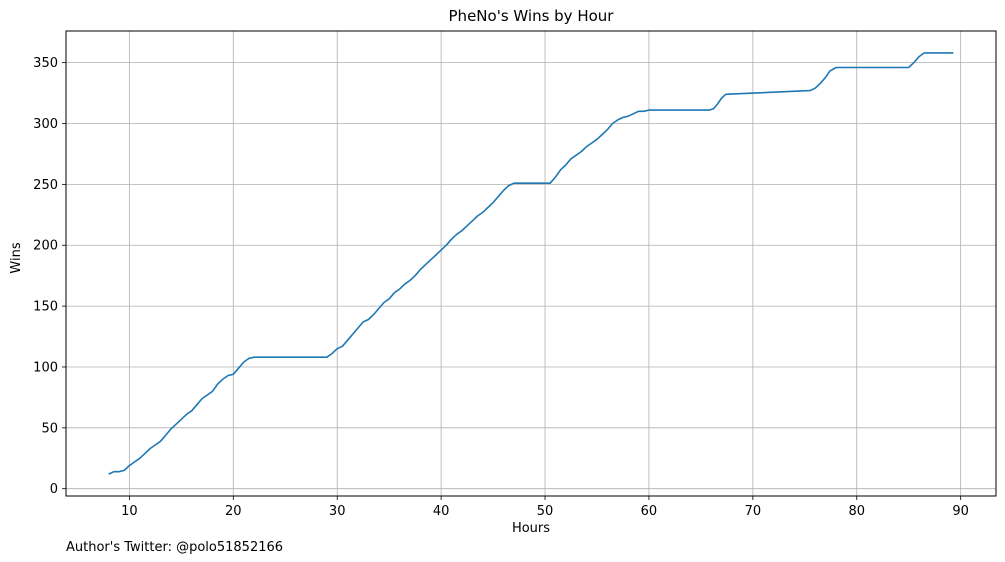  What do you see at coordinates (441, 511) in the screenshot?
I see `x-tick-label: 40` at bounding box center [441, 511].